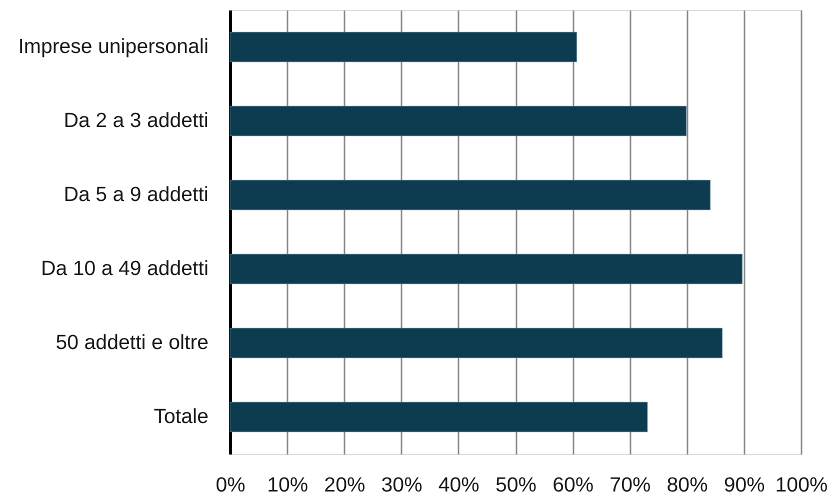 This screenshot has height=500, width=833. Describe the element at coordinates (136, 194) in the screenshot. I see `y-tick-label: Da 5 a 9 addetti` at that location.